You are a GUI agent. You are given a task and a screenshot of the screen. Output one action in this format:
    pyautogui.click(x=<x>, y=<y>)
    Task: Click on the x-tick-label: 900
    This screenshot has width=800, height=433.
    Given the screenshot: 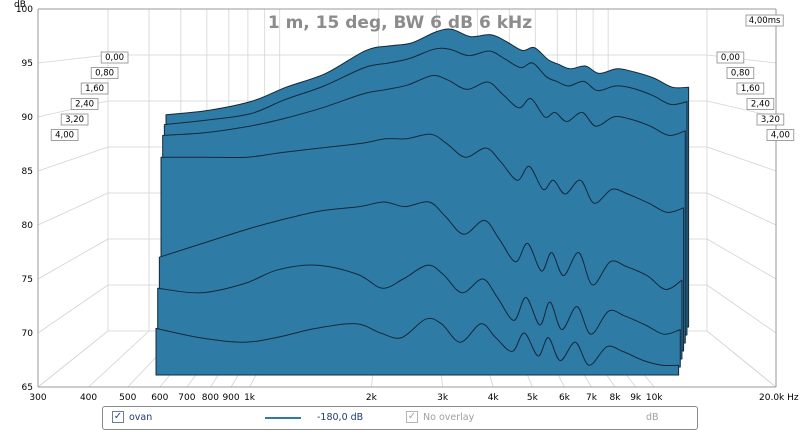 What is the action you would take?
    pyautogui.click(x=230, y=396)
    